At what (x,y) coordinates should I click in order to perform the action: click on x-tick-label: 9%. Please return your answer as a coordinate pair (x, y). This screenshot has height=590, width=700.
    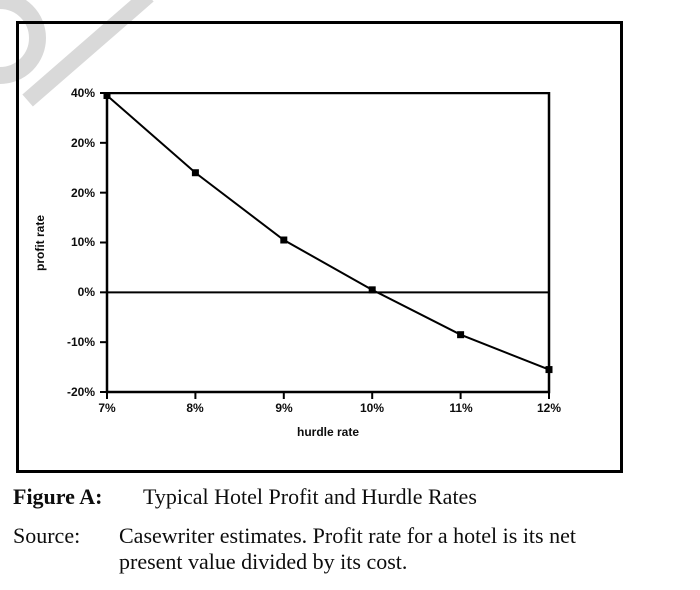
    Looking at the image, I should click on (284, 408).